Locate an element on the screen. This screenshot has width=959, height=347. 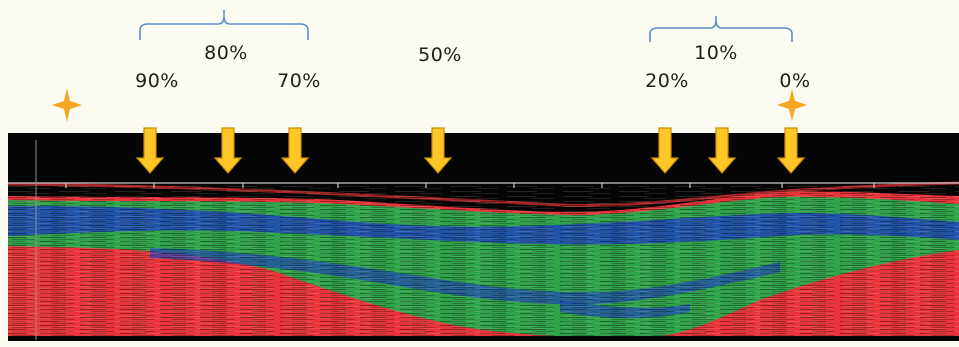
label-10-percent: 10% is located at coordinates (716, 53).